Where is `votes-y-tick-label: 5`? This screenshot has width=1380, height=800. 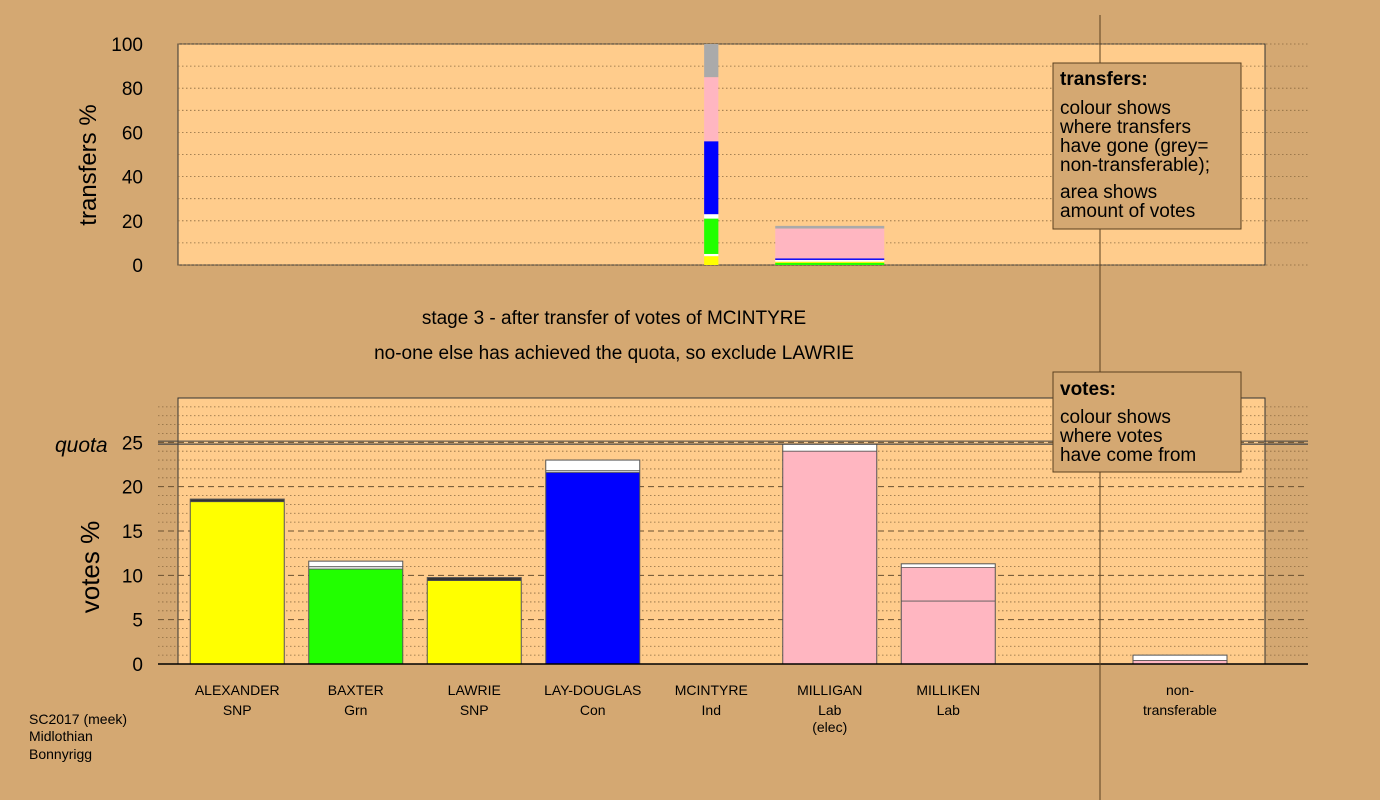
votes-y-tick-label: 5 is located at coordinates (137, 621).